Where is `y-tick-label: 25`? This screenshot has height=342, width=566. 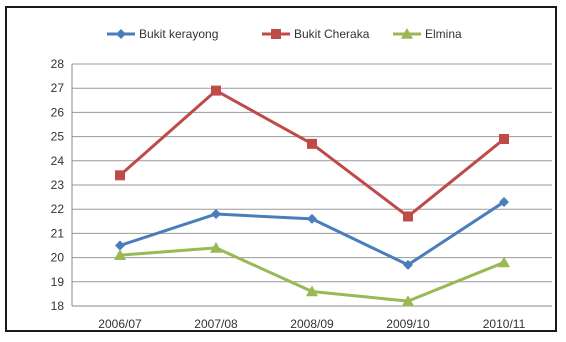 y-tick-label: 25 is located at coordinates (58, 137).